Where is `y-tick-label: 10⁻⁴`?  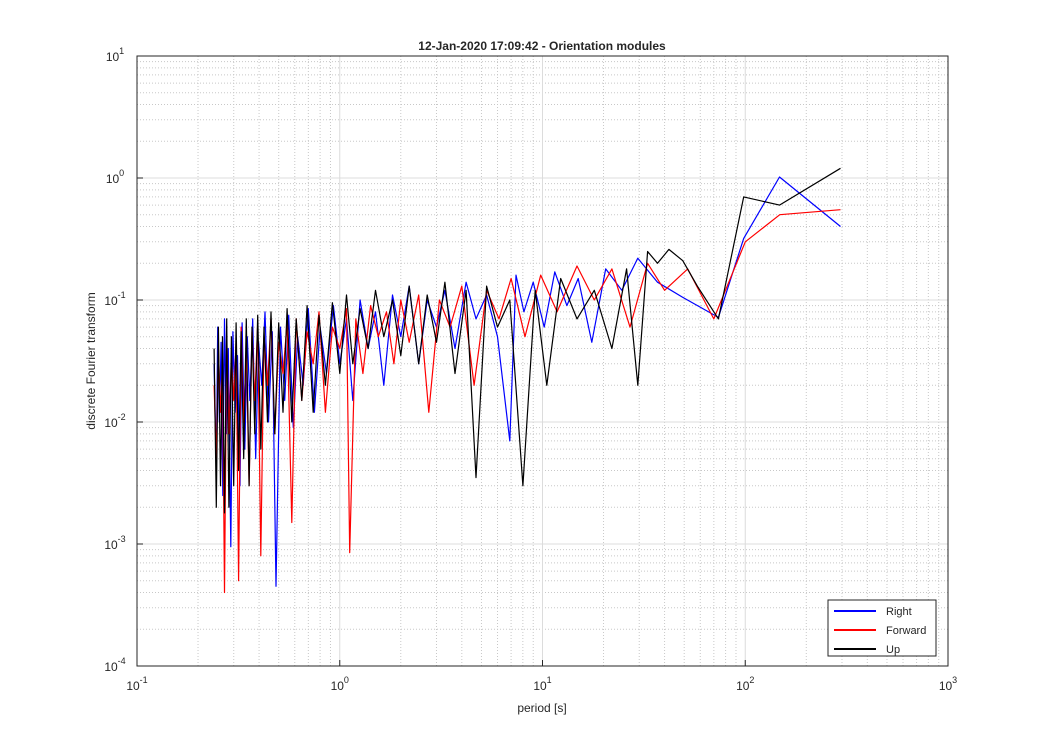
y-tick-label: 10⁻⁴ is located at coordinates (114, 665).